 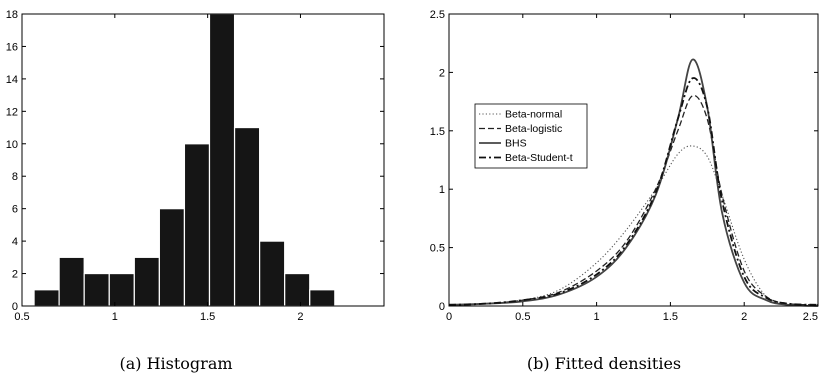 I want to click on y-tick-label: 0.5, so click(x=437, y=249).